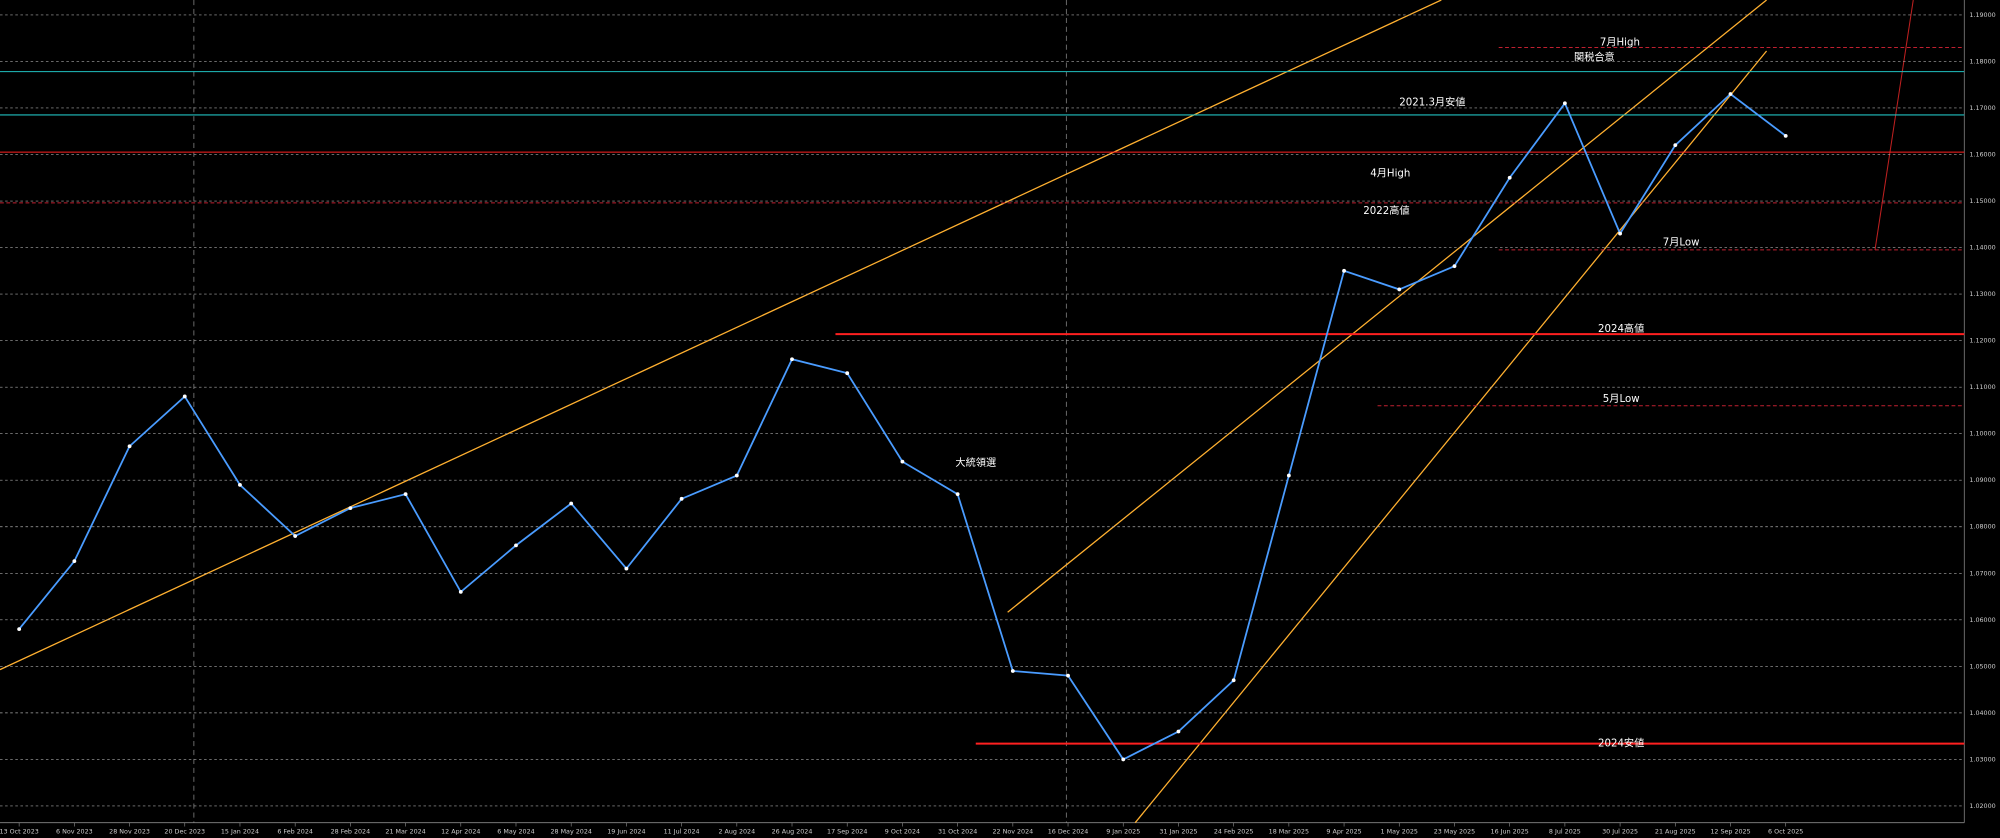  What do you see at coordinates (1982, 713) in the screenshot?
I see `y-tick-label: 1.04000` at bounding box center [1982, 713].